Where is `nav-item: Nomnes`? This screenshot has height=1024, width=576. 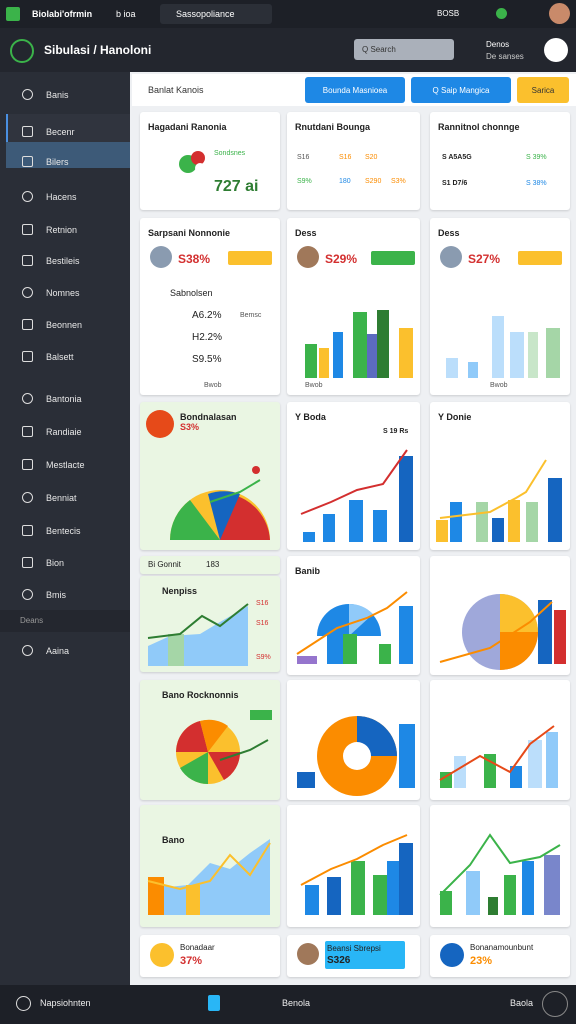 nav-item: Nomnes is located at coordinates (63, 293).